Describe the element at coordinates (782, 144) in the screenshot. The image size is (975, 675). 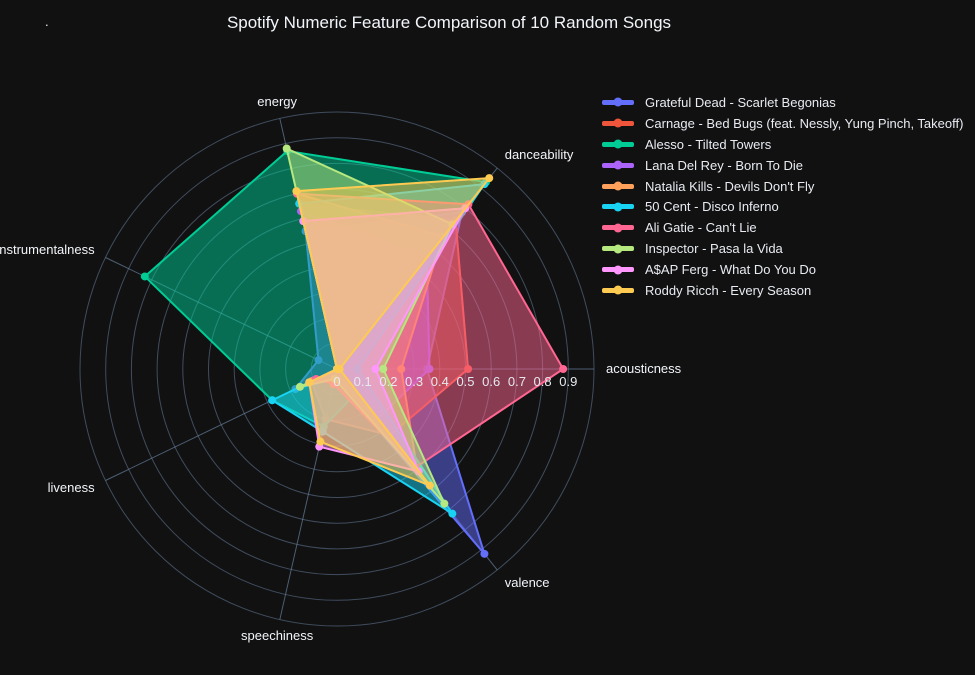
I see `legend-item: Alesso - Tilted Towers` at that location.